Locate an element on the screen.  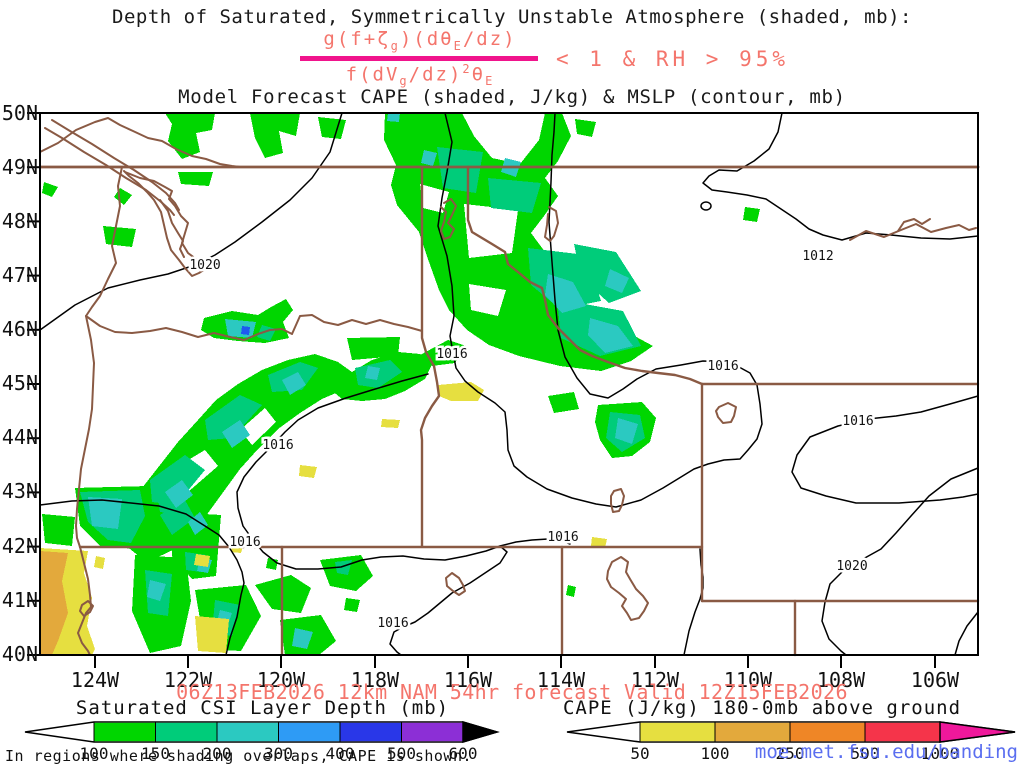
humboldt-bay is located at coordinates (86, 608).